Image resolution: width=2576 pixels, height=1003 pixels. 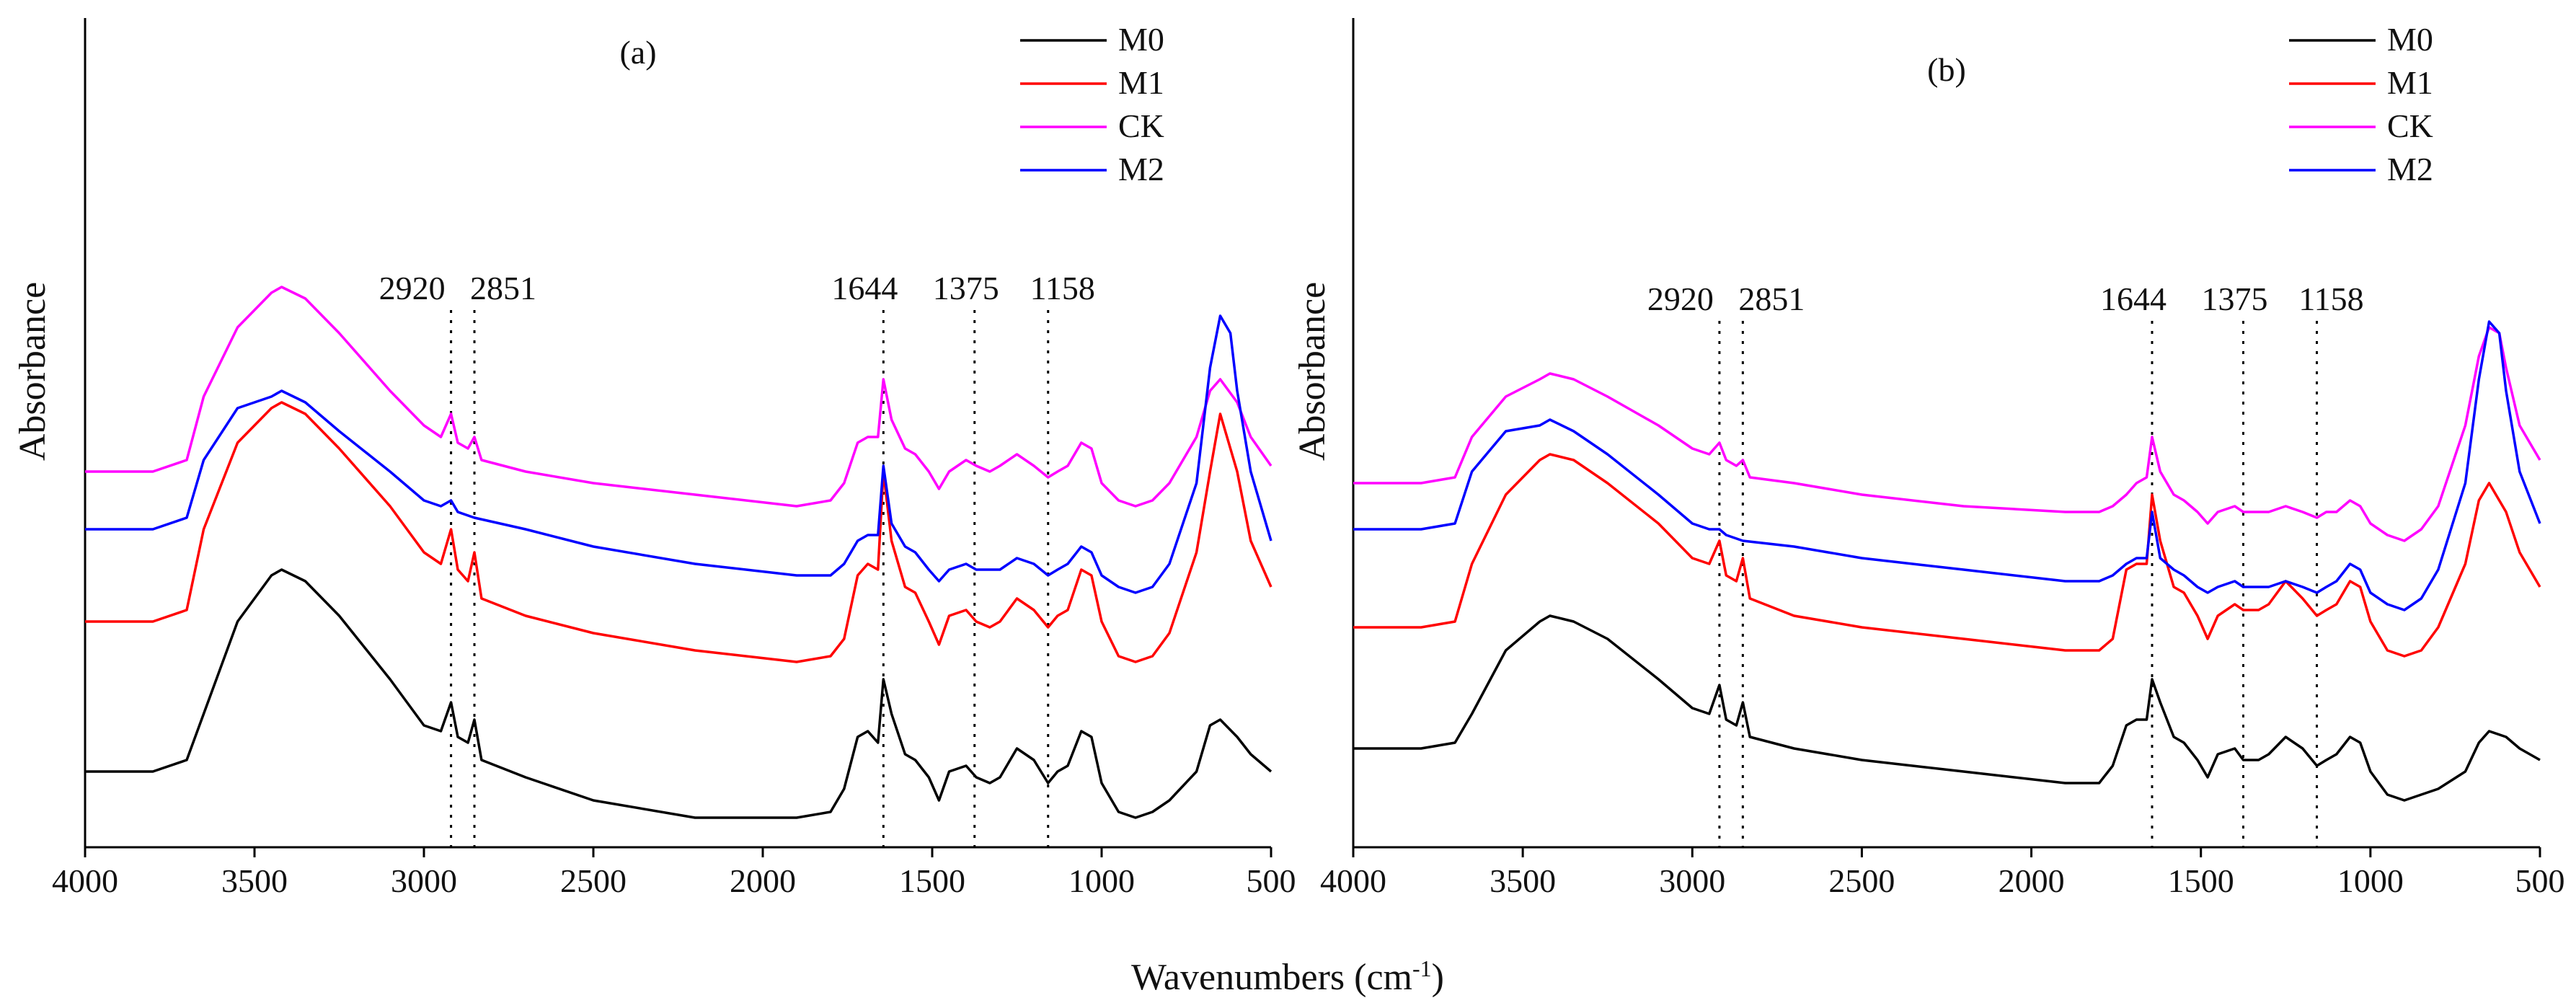 What do you see at coordinates (32, 372) in the screenshot?
I see `y-axis-title-a: Absorbance` at bounding box center [32, 372].